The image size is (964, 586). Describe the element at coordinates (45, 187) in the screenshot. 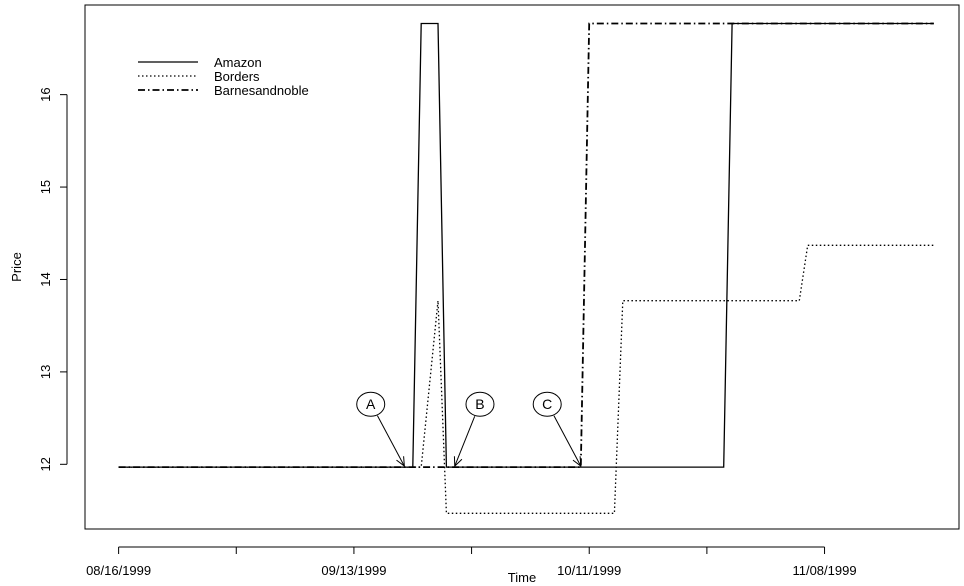

I see `y-tick-label: 15` at that location.